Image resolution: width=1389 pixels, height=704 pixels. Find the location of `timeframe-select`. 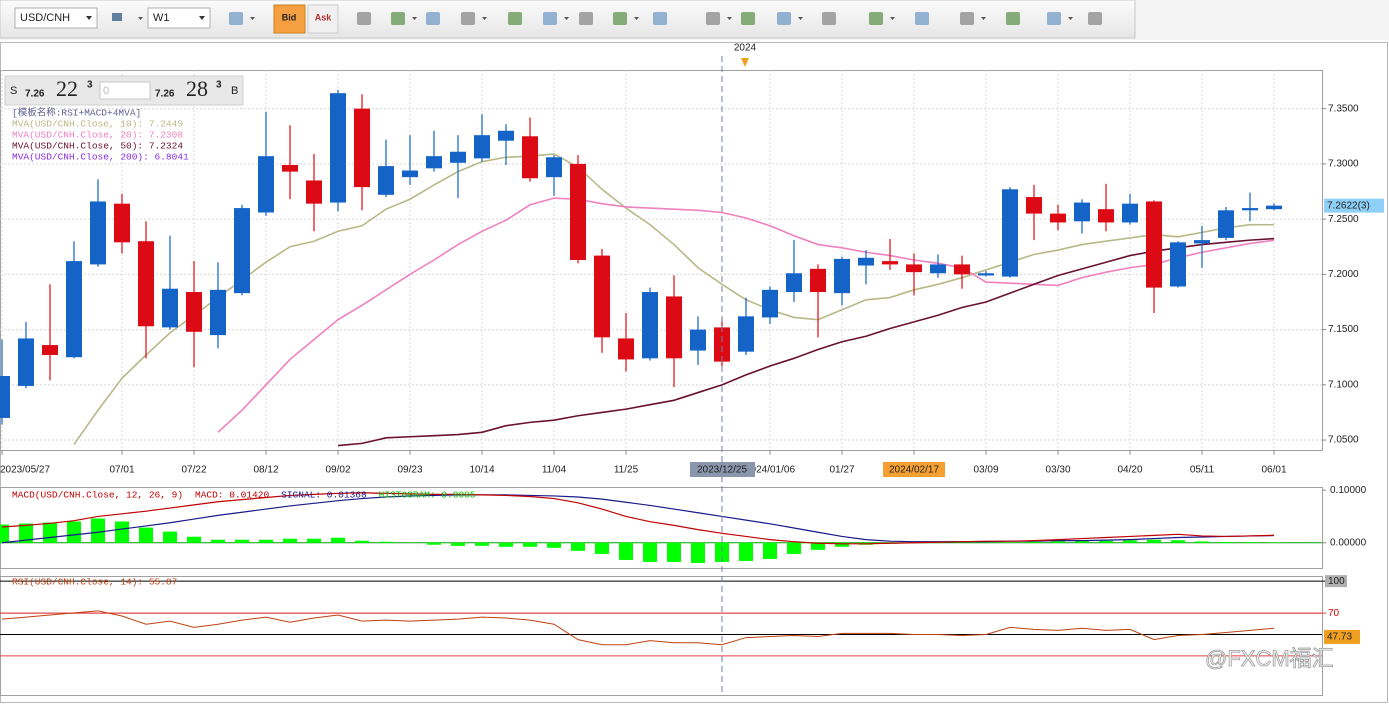

timeframe-select is located at coordinates (179, 18).